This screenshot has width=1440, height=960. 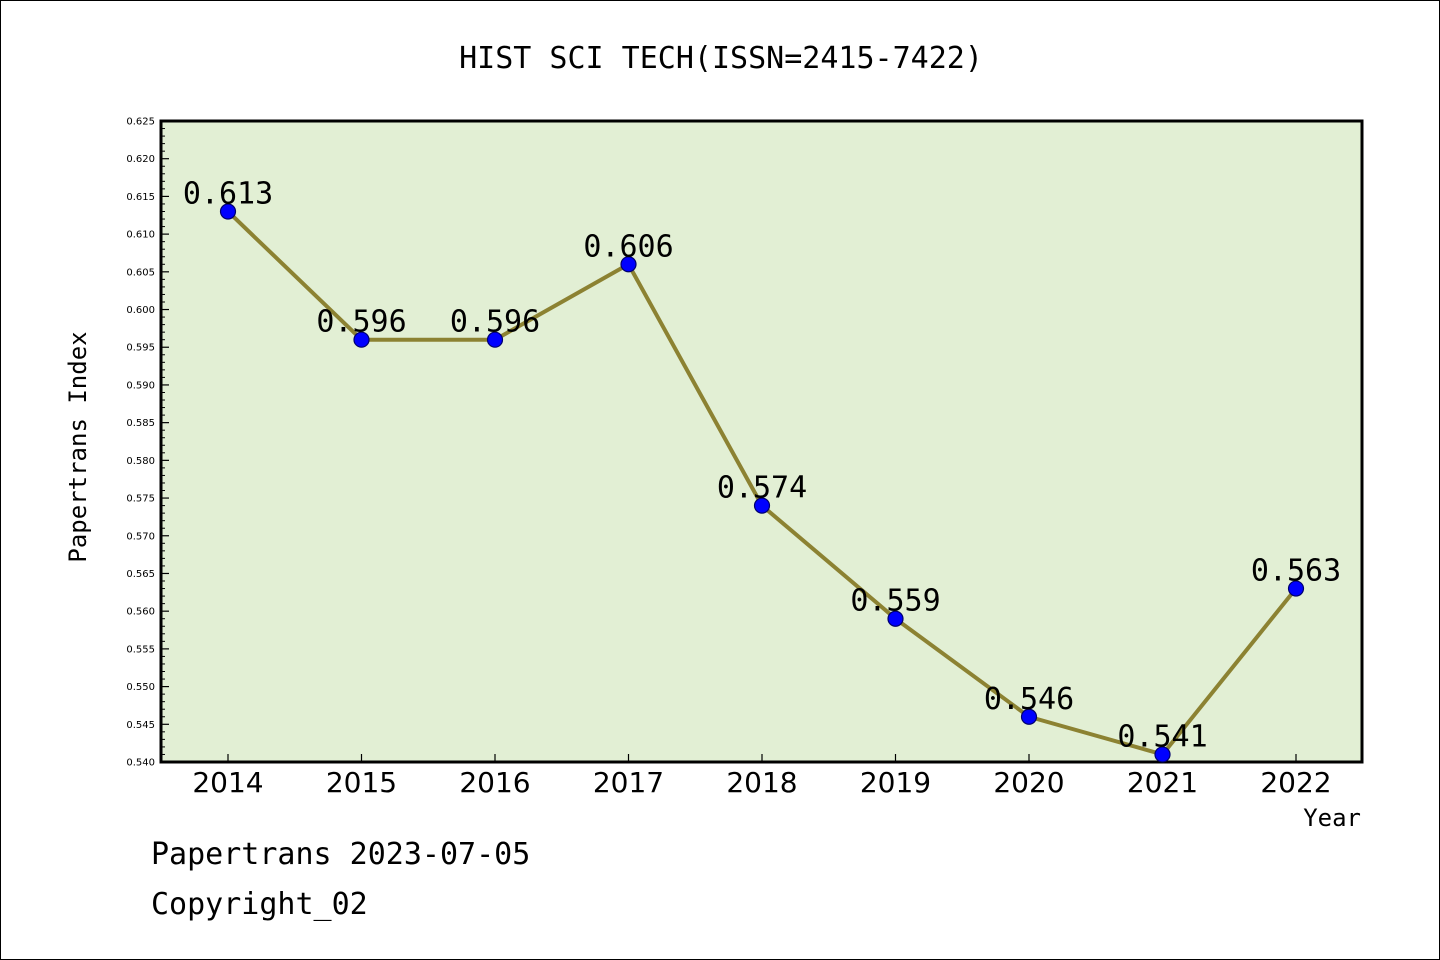 What do you see at coordinates (140, 763) in the screenshot?
I see `y-tick-label: 0.540` at bounding box center [140, 763].